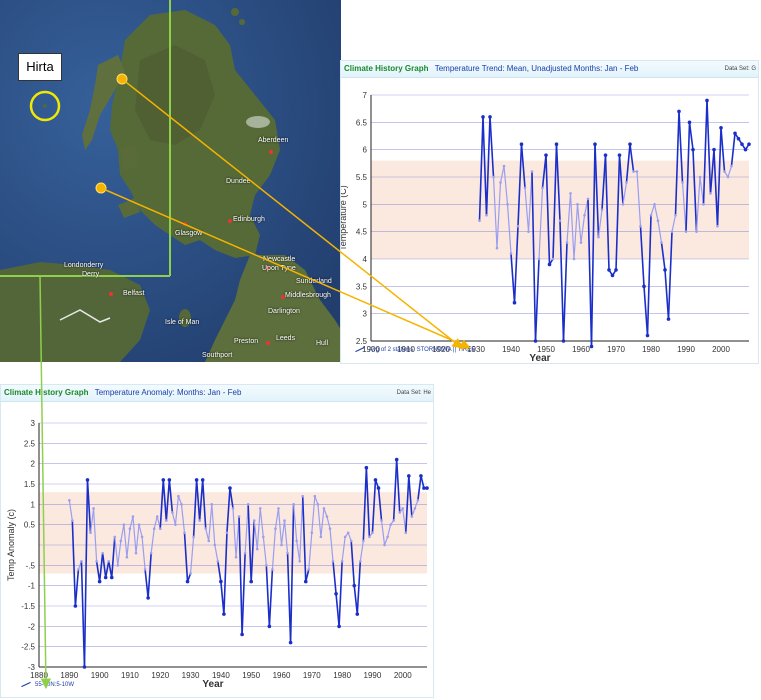  Describe the element at coordinates (45, 106) in the screenshot. I see `hirta-ring` at that location.